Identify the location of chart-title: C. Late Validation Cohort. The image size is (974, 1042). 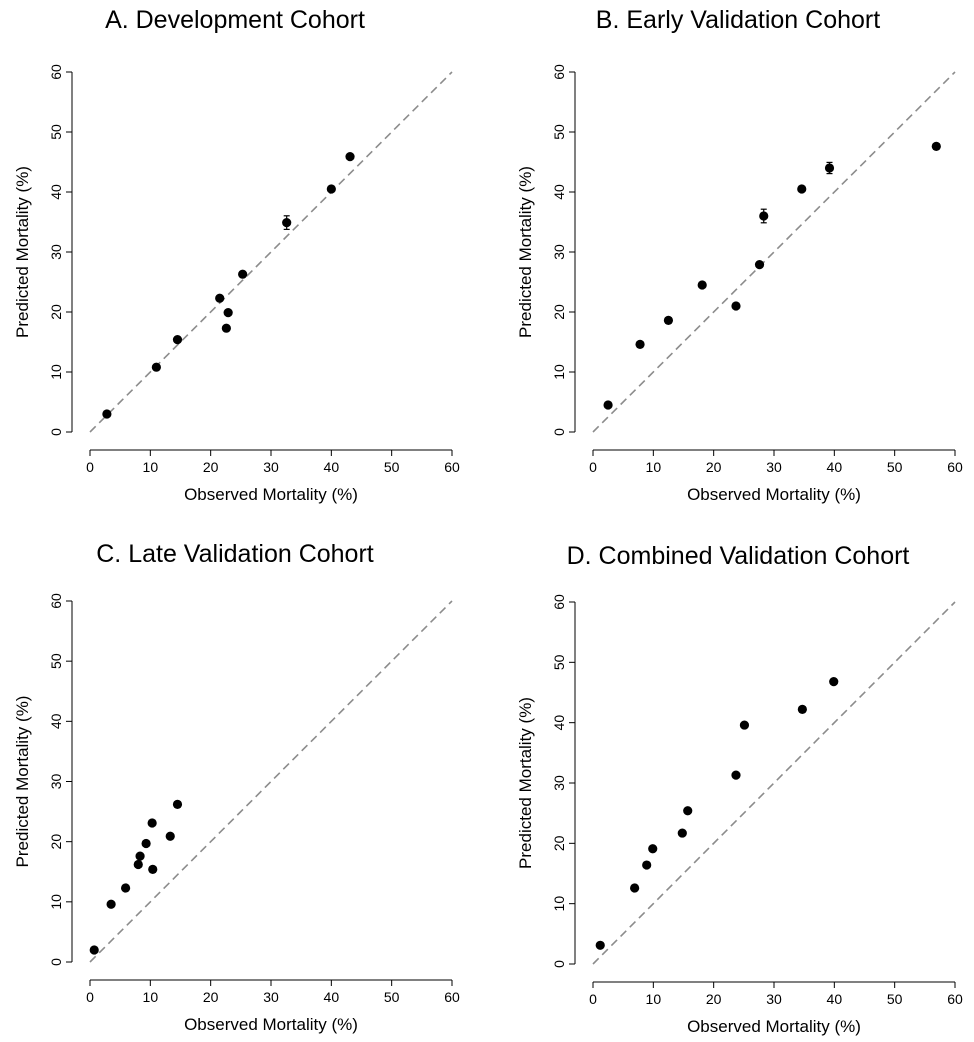
(235, 554).